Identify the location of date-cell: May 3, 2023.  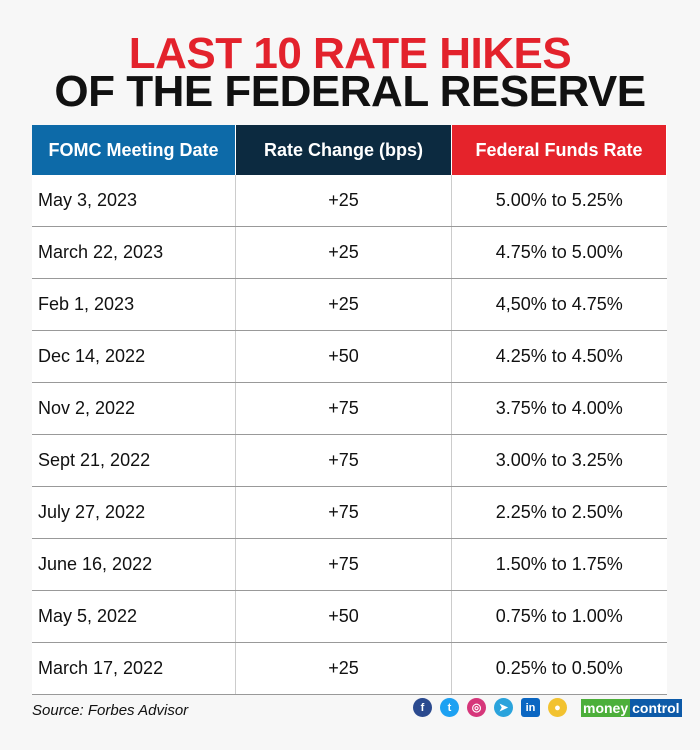
(134, 201).